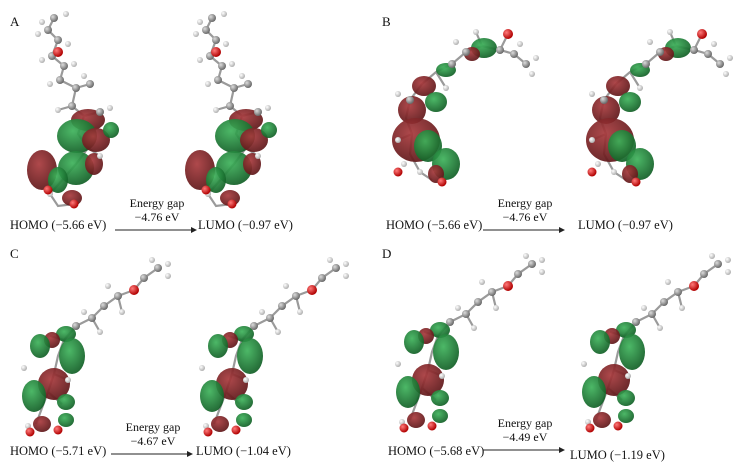 This screenshot has width=743, height=464. What do you see at coordinates (15, 21) in the screenshot?
I see `panel-letter: A` at bounding box center [15, 21].